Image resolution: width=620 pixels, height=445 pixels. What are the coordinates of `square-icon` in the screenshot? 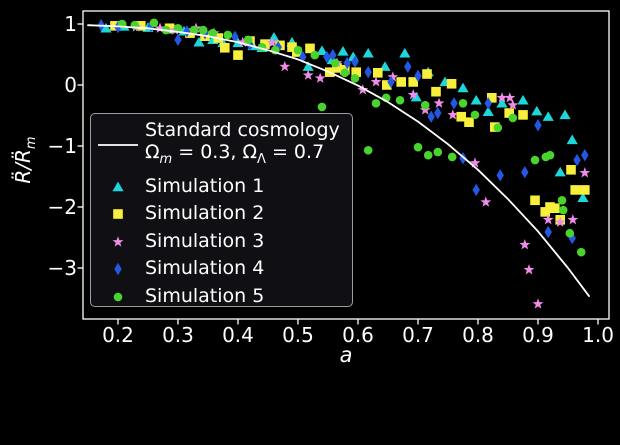 It's located at (118, 214).